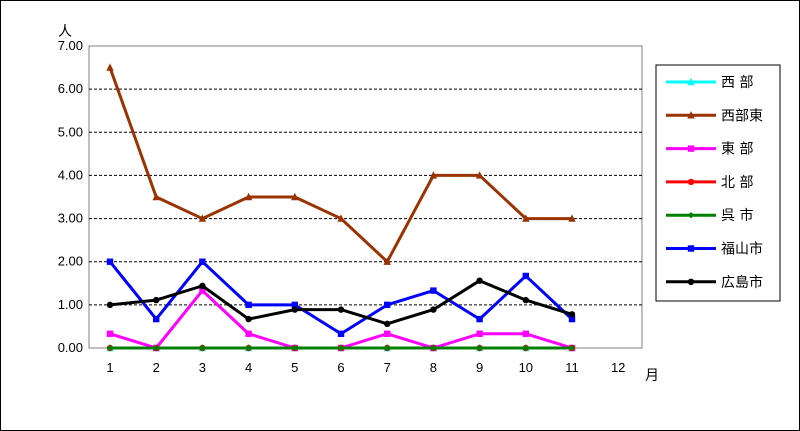  I want to click on y-tick-label: 0.00, so click(70, 347).